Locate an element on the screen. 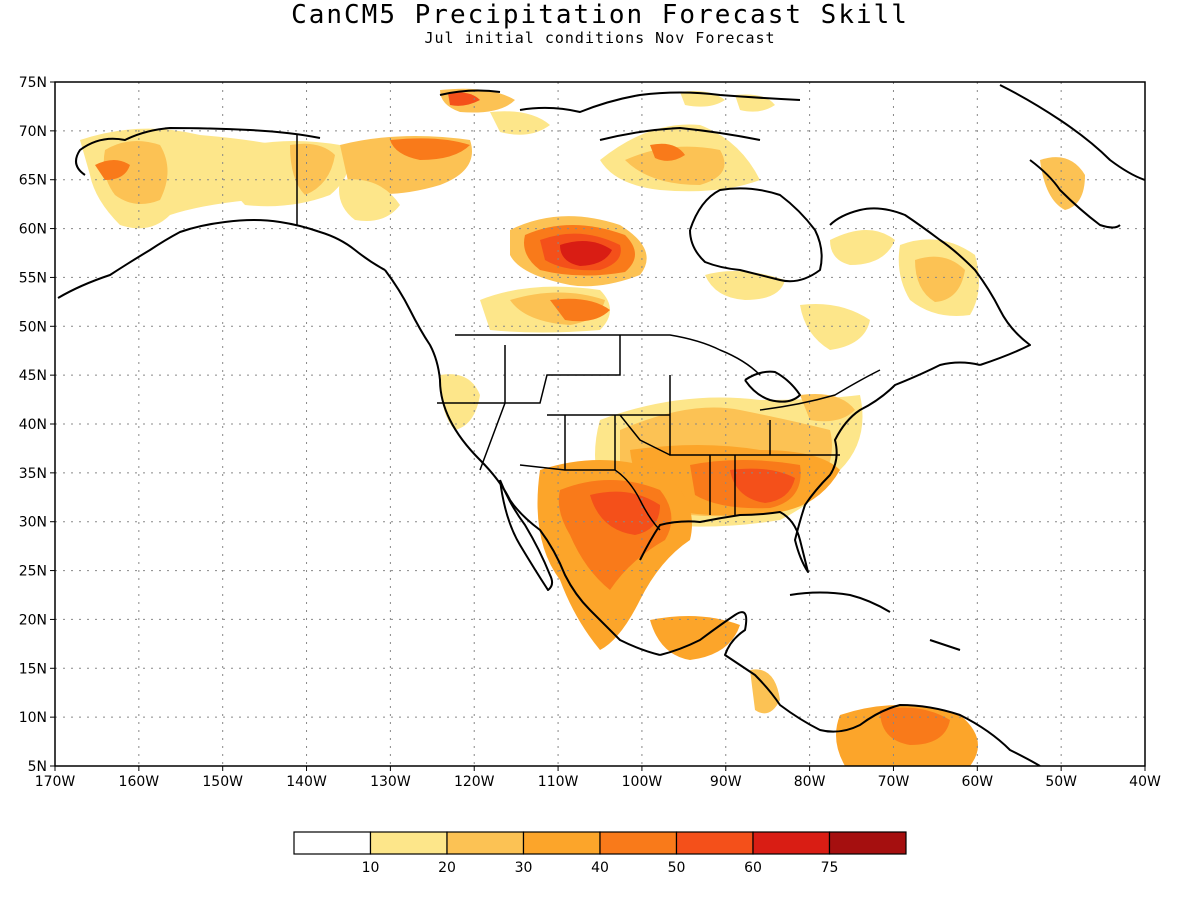 The height and width of the screenshot is (900, 1200). lat-tick-label: 10N is located at coordinates (33, 718).